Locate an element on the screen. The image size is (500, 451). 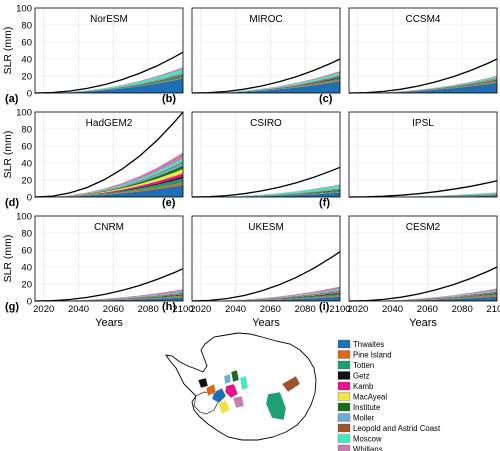
legend-label: Totten is located at coordinates (363, 365).